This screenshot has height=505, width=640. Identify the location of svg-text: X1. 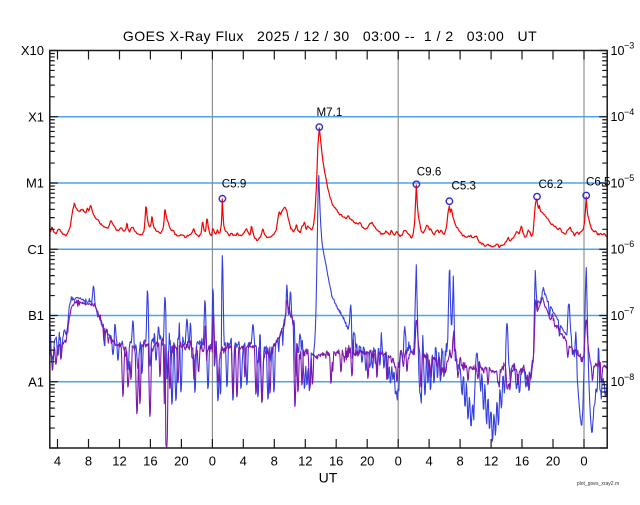
(36, 117).